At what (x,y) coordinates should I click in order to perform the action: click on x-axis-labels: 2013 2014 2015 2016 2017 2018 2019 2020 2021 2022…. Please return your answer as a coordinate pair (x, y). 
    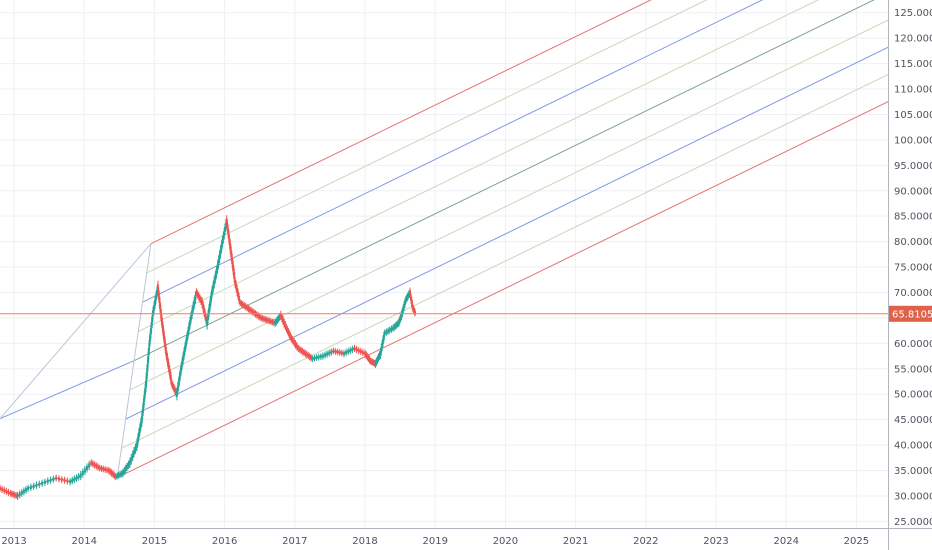
    Looking at the image, I should click on (435, 541).